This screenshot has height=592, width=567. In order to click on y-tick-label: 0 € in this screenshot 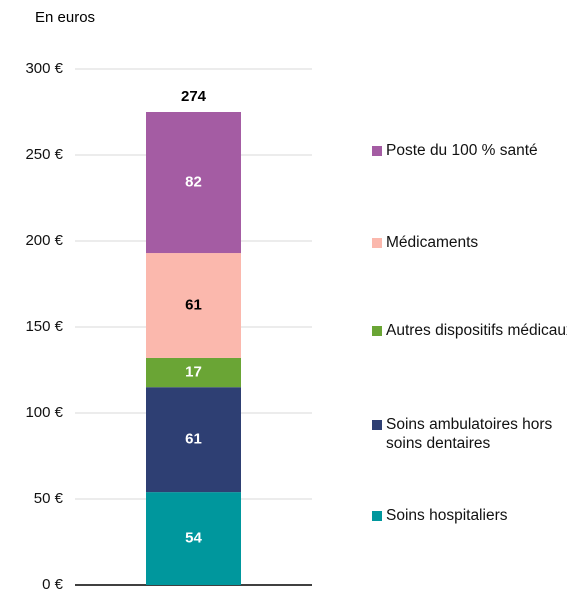, I will do `click(53, 584)`.